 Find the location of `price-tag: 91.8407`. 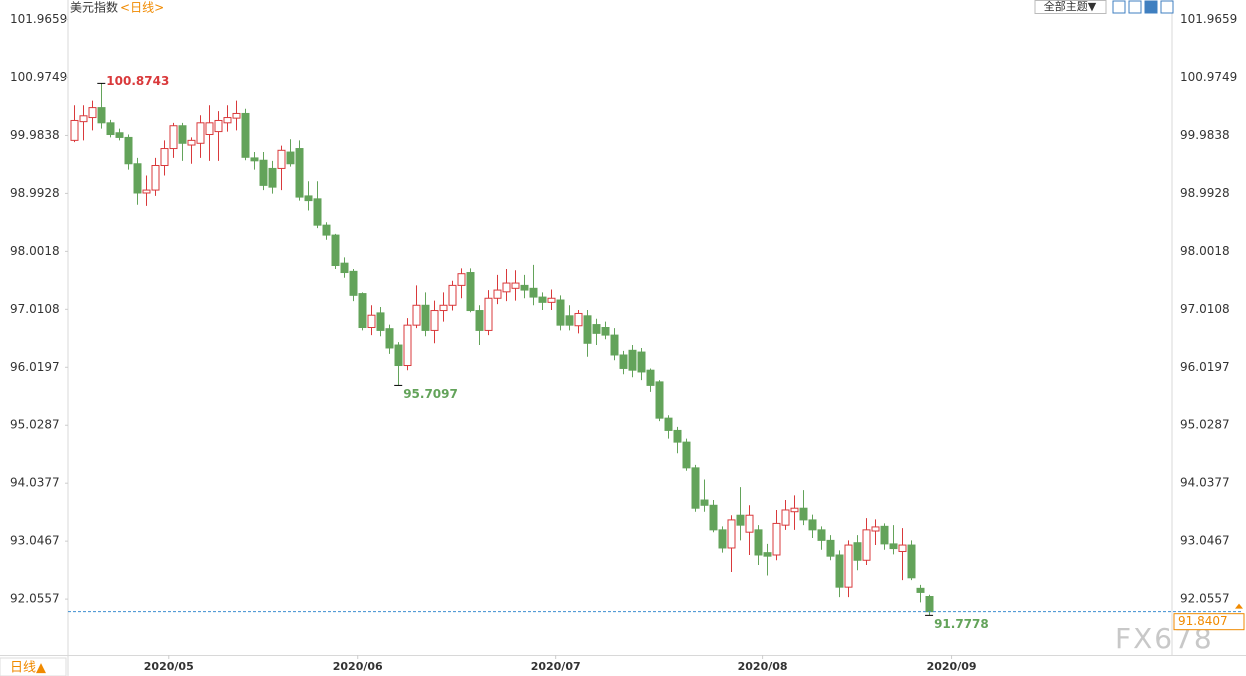

price-tag: 91.8407 is located at coordinates (1203, 621).